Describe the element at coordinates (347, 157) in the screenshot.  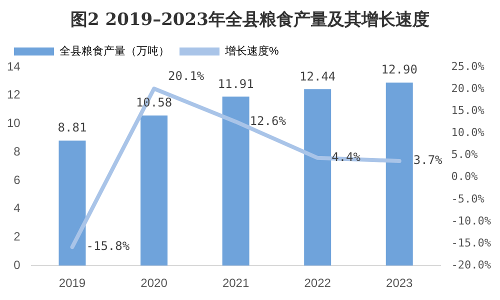
I see `data-label: 4.4%` at that location.